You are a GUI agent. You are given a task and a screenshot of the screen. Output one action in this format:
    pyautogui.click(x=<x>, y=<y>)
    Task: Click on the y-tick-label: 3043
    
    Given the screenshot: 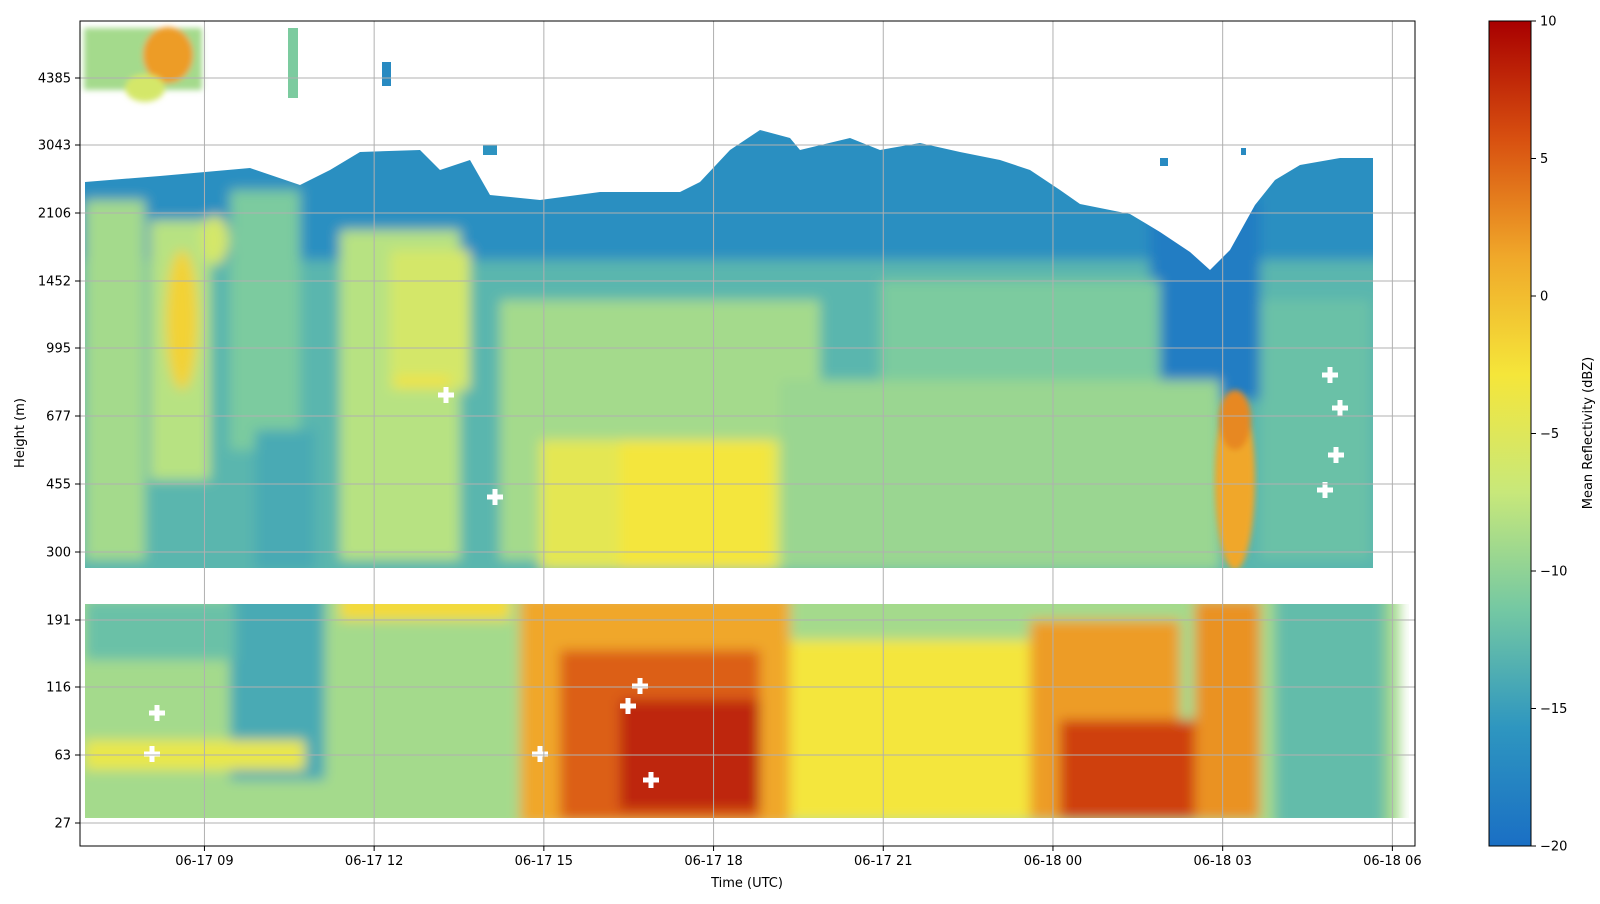 What is the action you would take?
    pyautogui.click(x=54, y=146)
    